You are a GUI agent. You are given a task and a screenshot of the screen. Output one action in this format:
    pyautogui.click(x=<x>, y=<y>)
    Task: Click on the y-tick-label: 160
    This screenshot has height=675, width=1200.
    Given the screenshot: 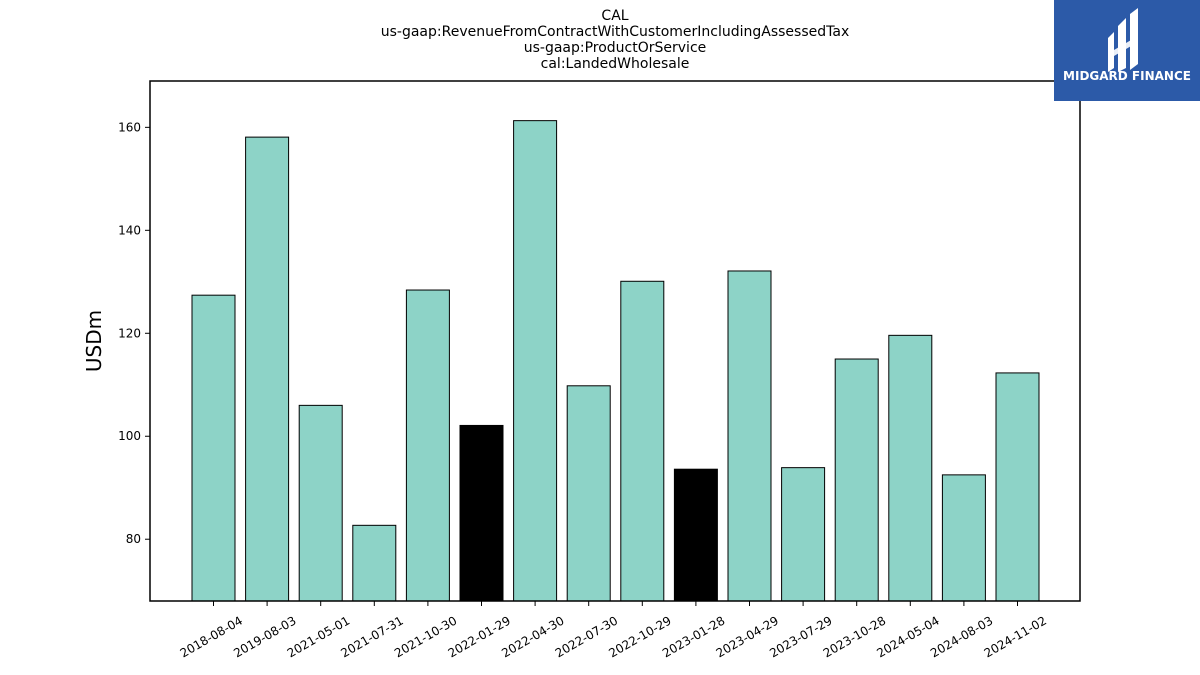 What is the action you would take?
    pyautogui.click(x=129, y=127)
    